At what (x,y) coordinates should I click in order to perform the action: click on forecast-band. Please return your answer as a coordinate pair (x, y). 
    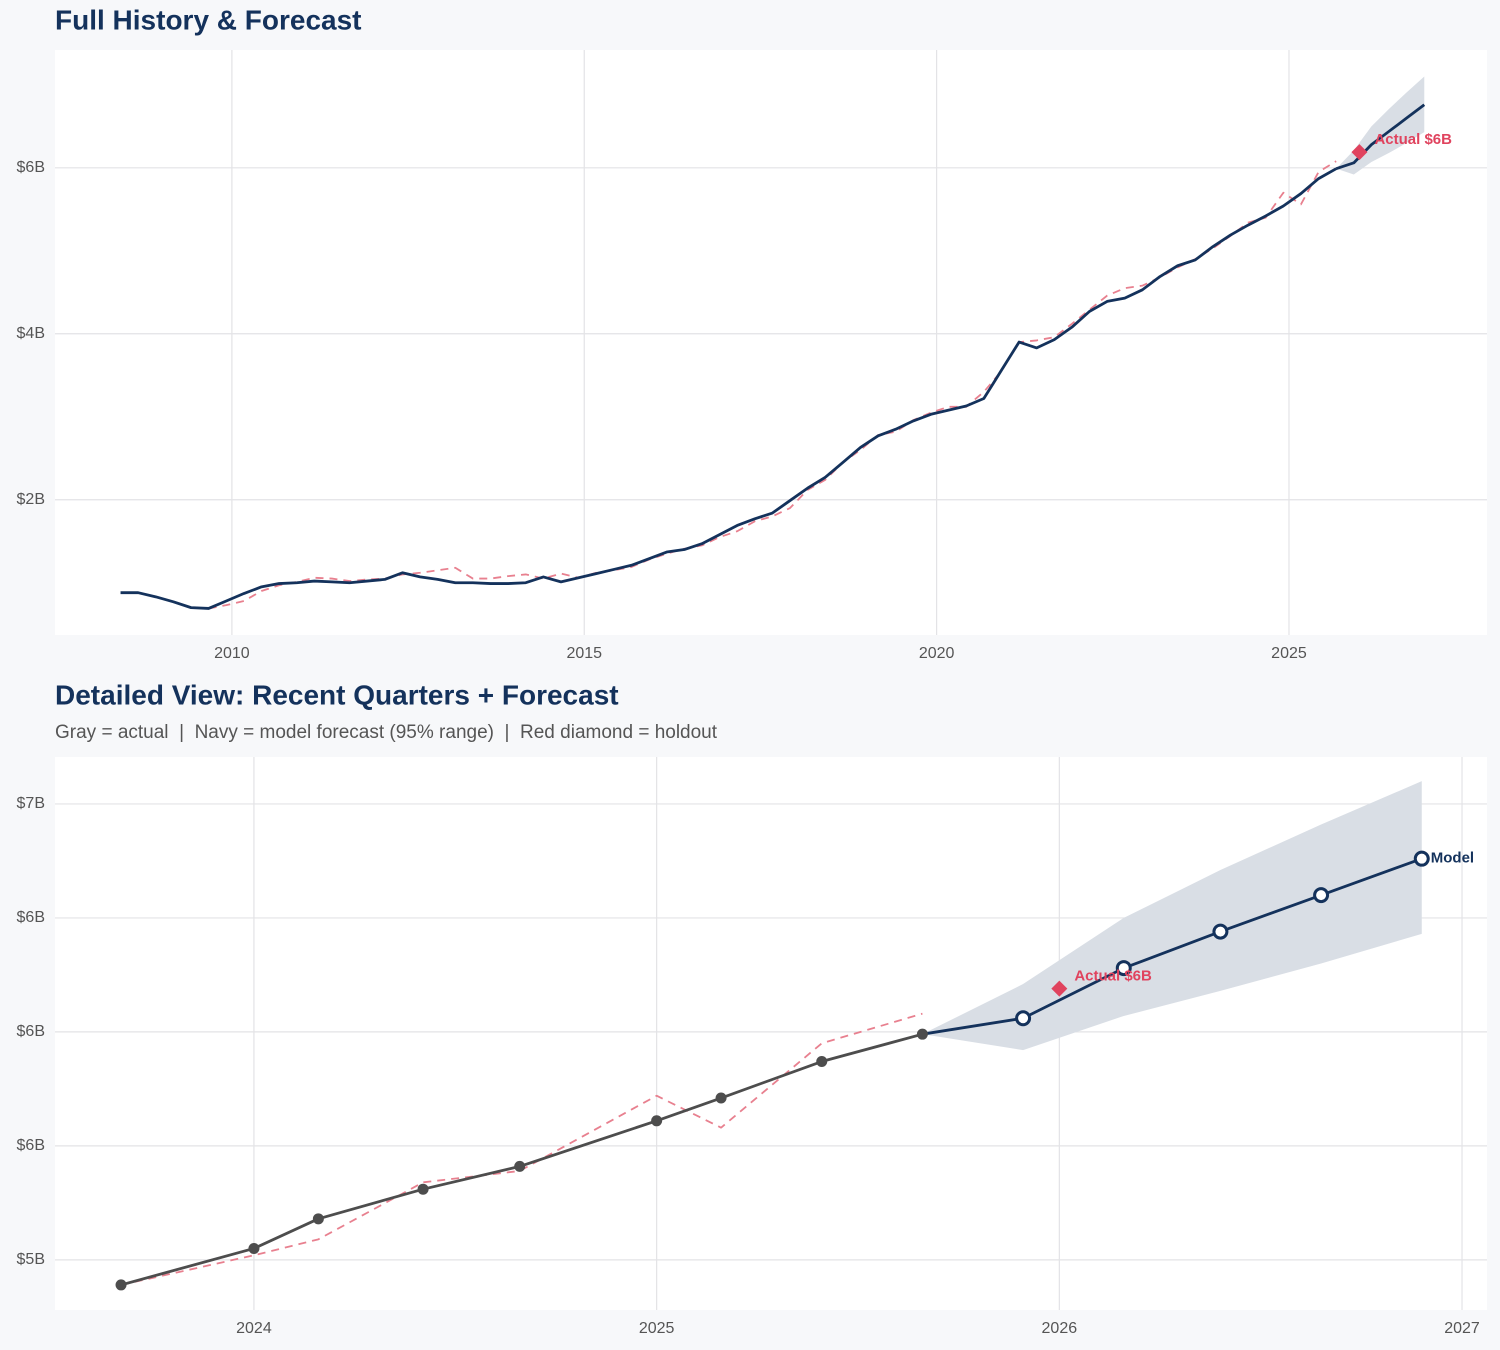
    Looking at the image, I should click on (1172, 916).